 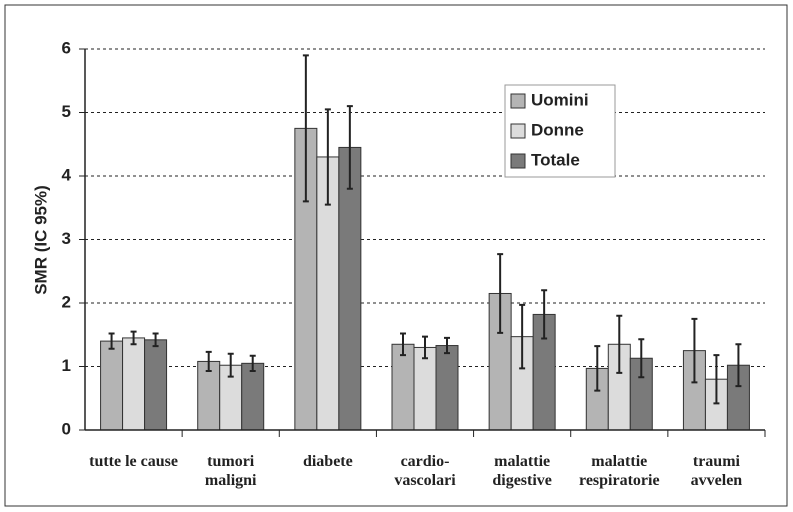 I want to click on y-axis-label: SMR (IC 95%), so click(x=40, y=240).